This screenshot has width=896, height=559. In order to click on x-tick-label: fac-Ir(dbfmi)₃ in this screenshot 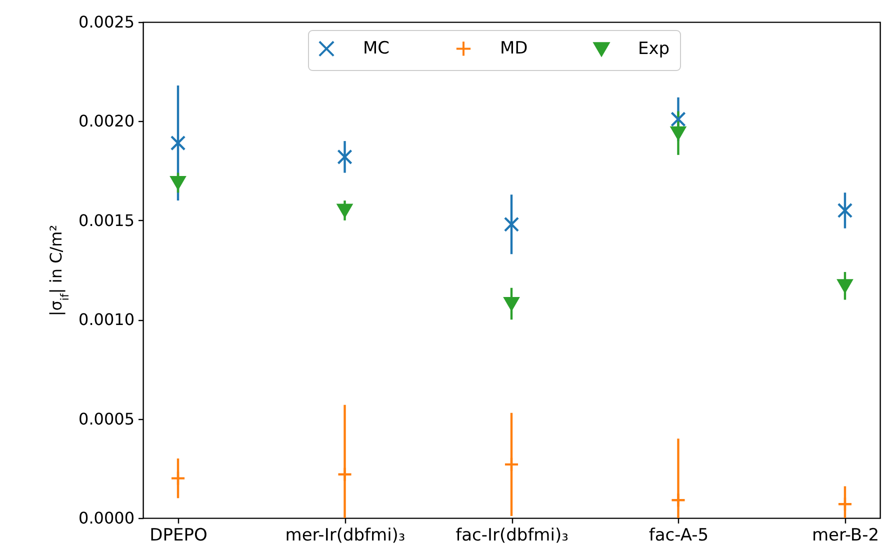, I will do `click(512, 536)`.